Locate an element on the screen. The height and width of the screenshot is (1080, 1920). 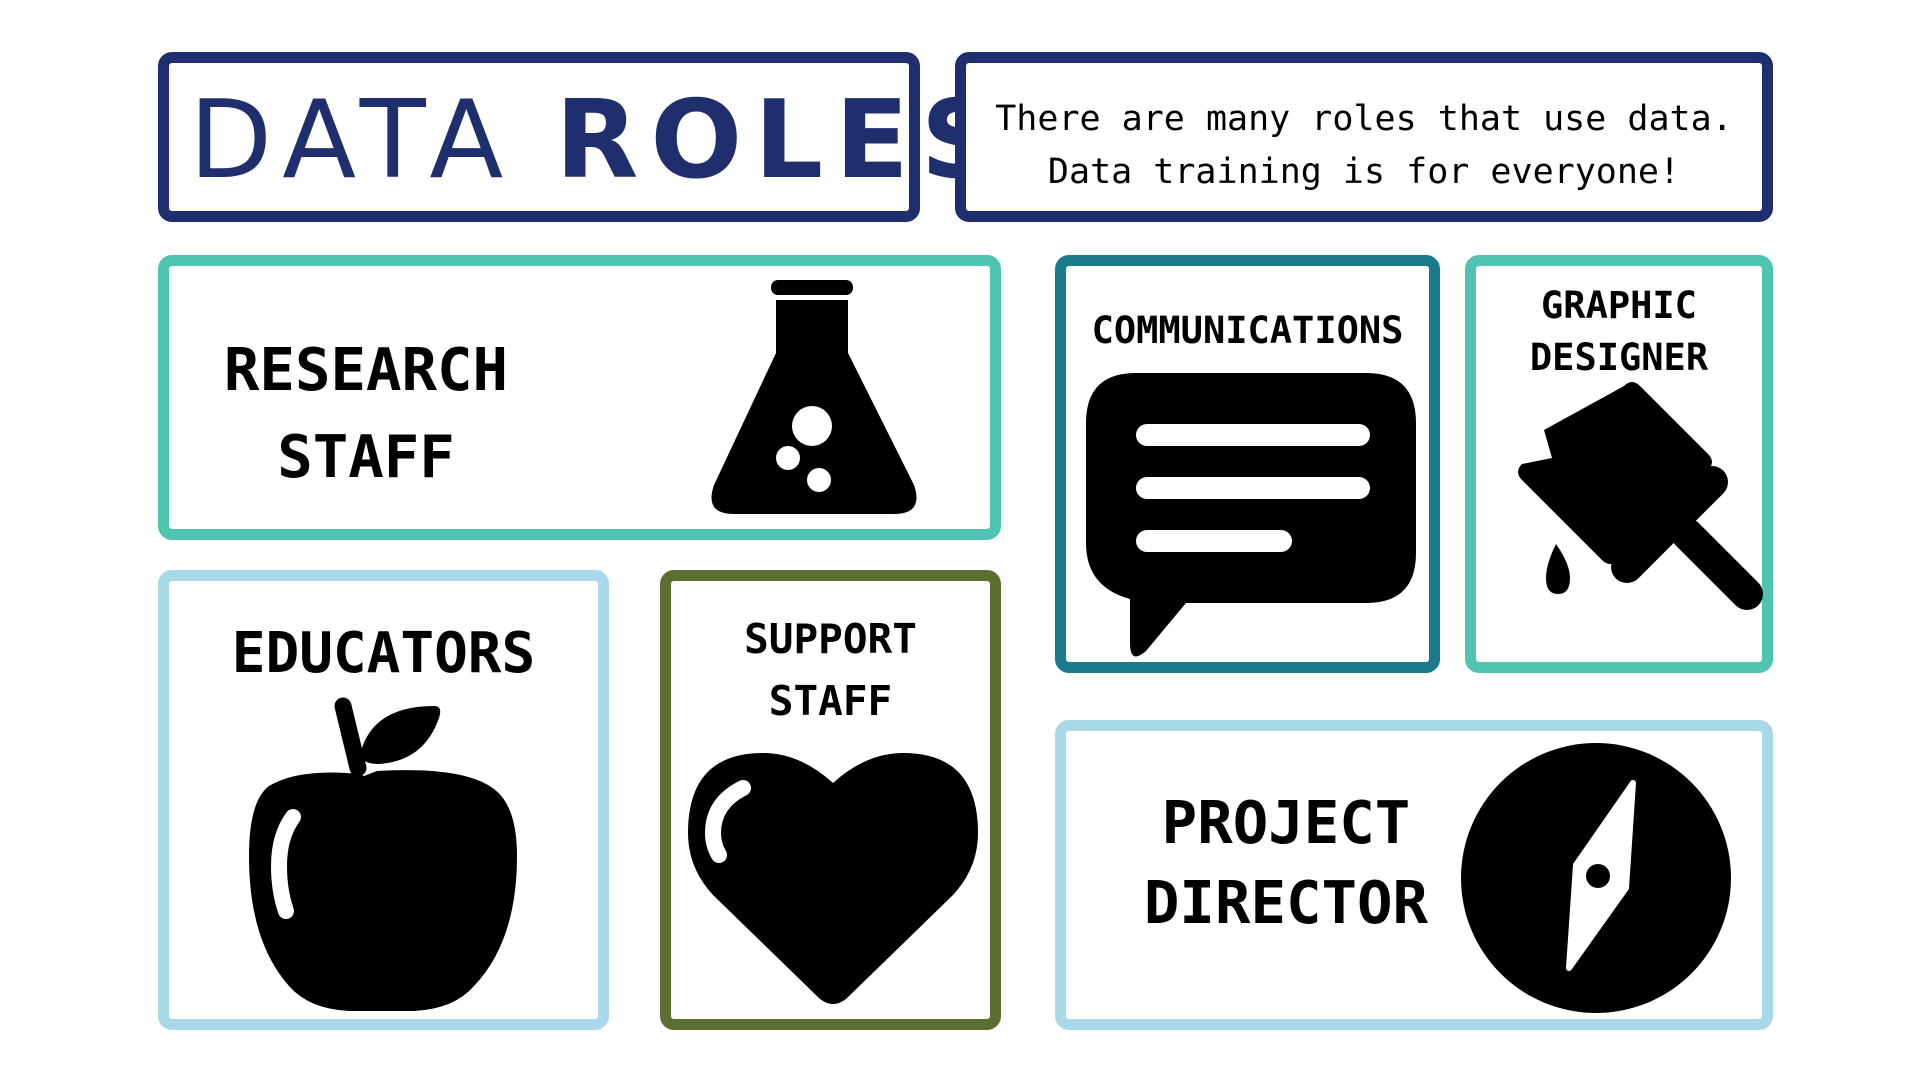
title-bold: ROLES is located at coordinates (783, 140).